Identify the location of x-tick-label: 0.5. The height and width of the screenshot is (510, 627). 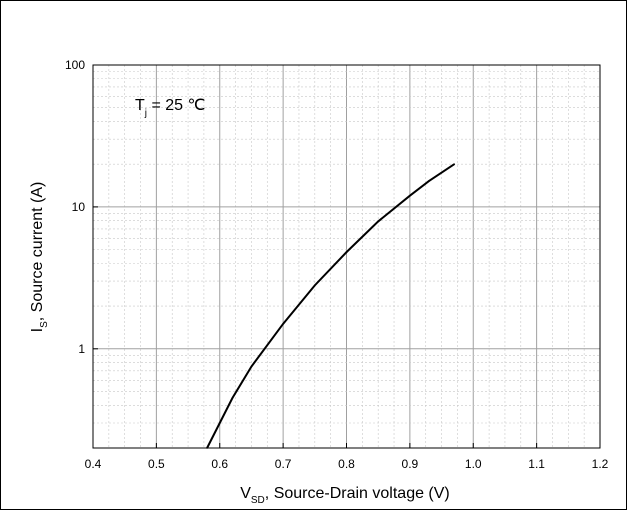
(156, 464).